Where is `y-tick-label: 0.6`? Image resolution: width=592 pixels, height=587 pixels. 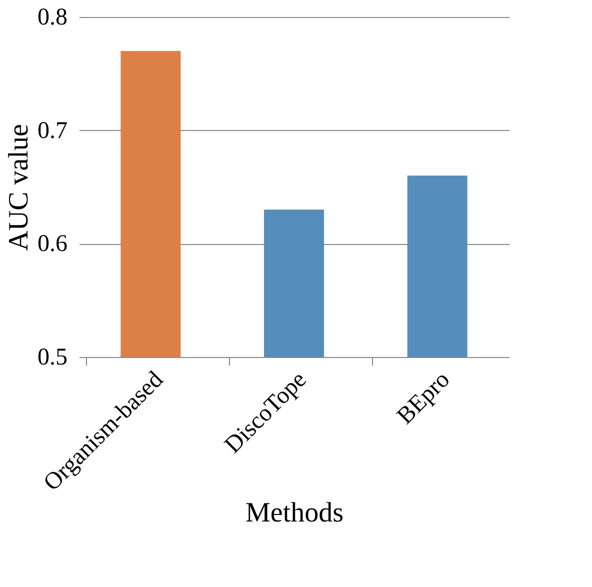
y-tick-label: 0.6 is located at coordinates (53, 244).